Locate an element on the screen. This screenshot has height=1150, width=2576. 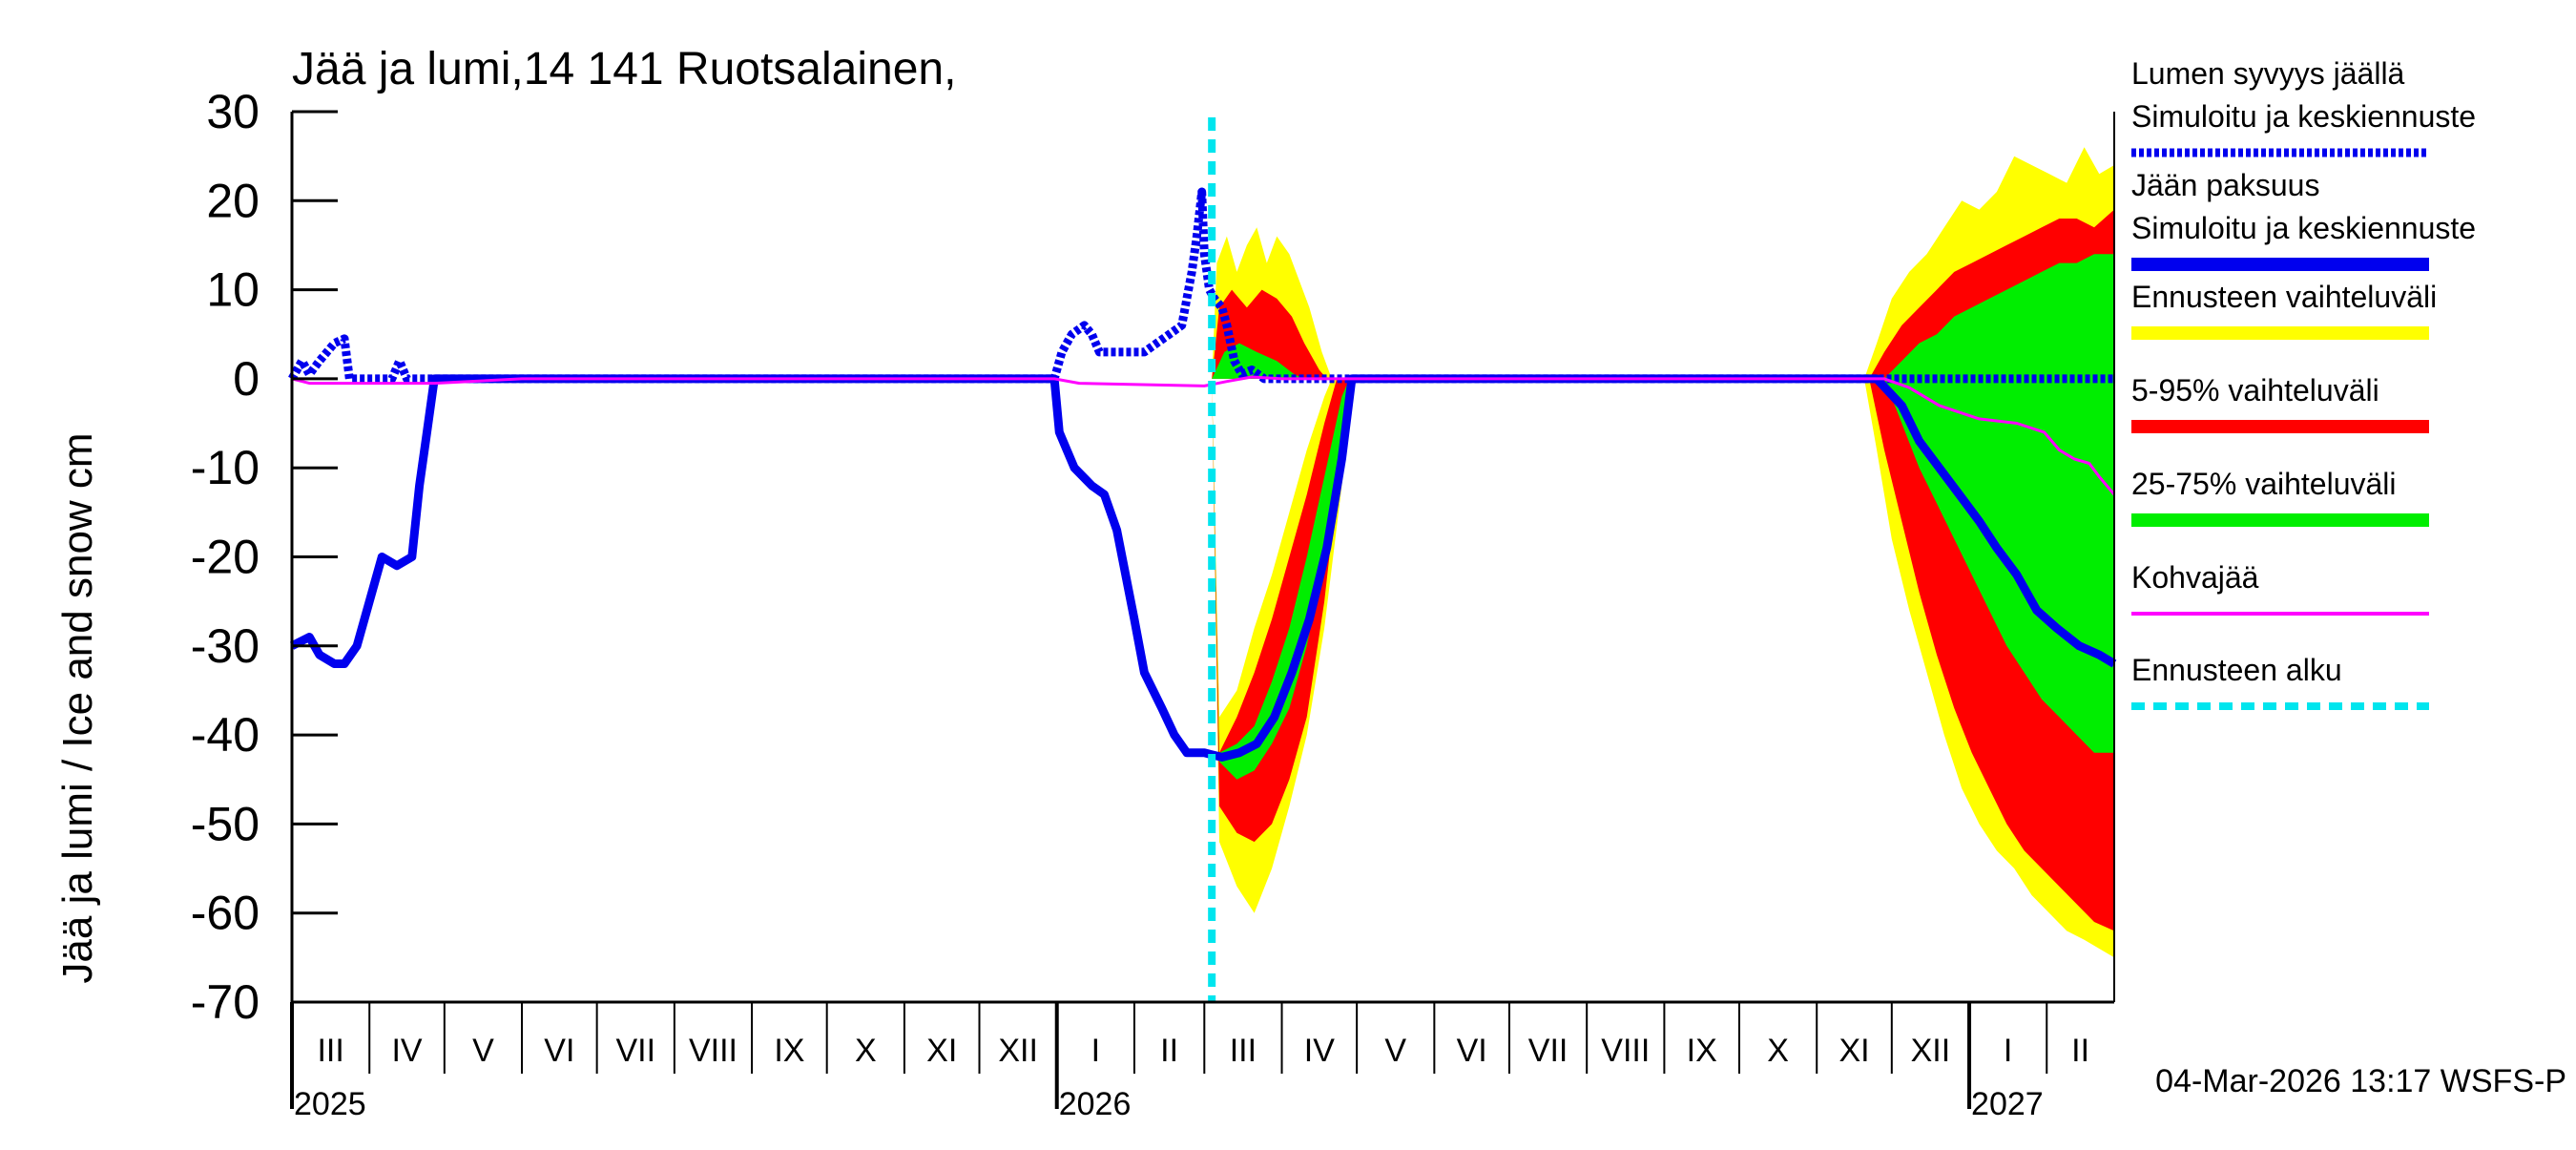
y-tick-label: 20 is located at coordinates (233, 200).